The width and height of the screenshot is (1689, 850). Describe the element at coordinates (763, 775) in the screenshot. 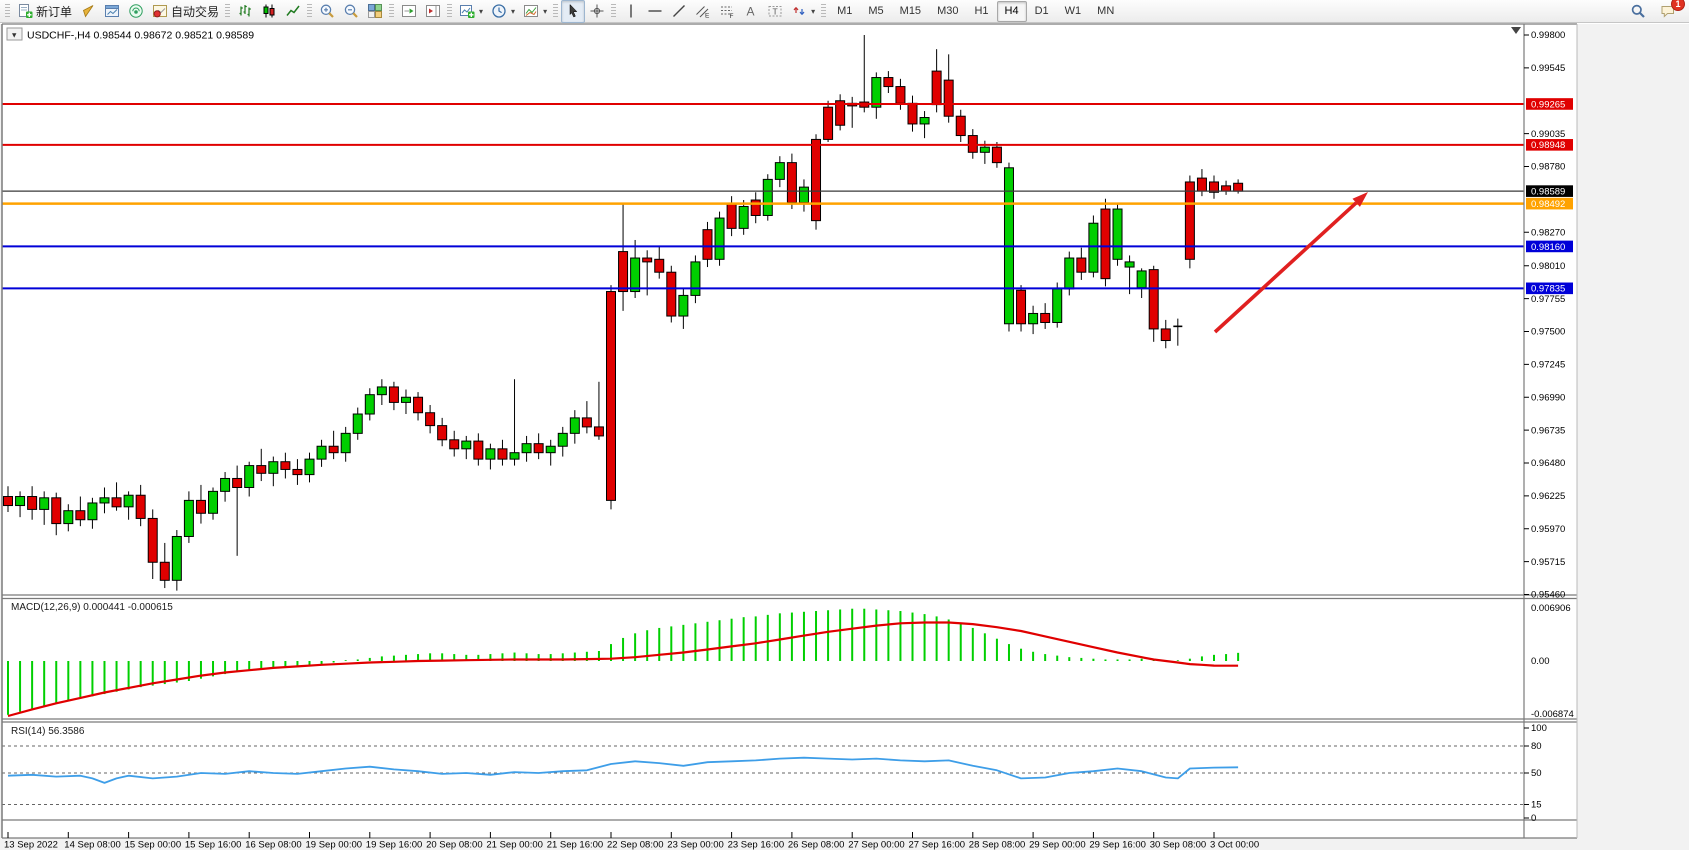

I see `rsi-panel` at that location.